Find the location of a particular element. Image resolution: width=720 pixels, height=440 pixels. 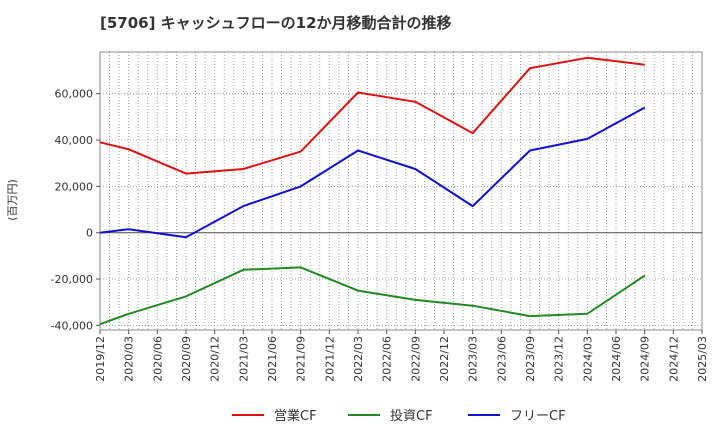

x-tick-label: 2023/09 is located at coordinates (530, 359).